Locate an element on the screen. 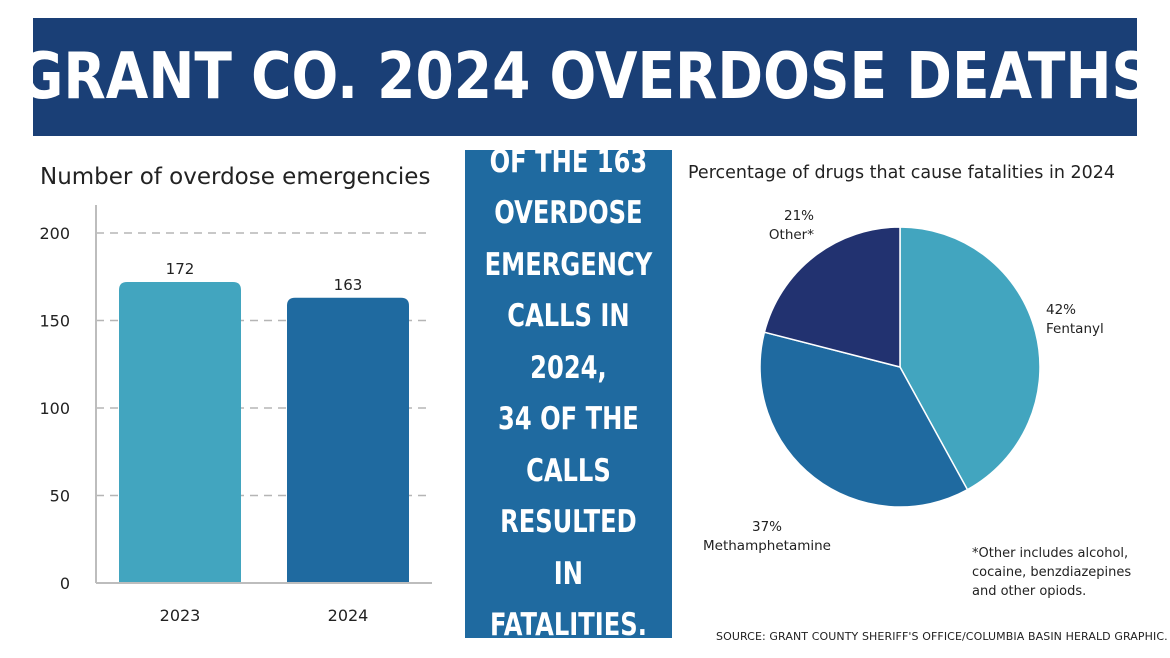  y-tick-label: 0 is located at coordinates (65, 583).